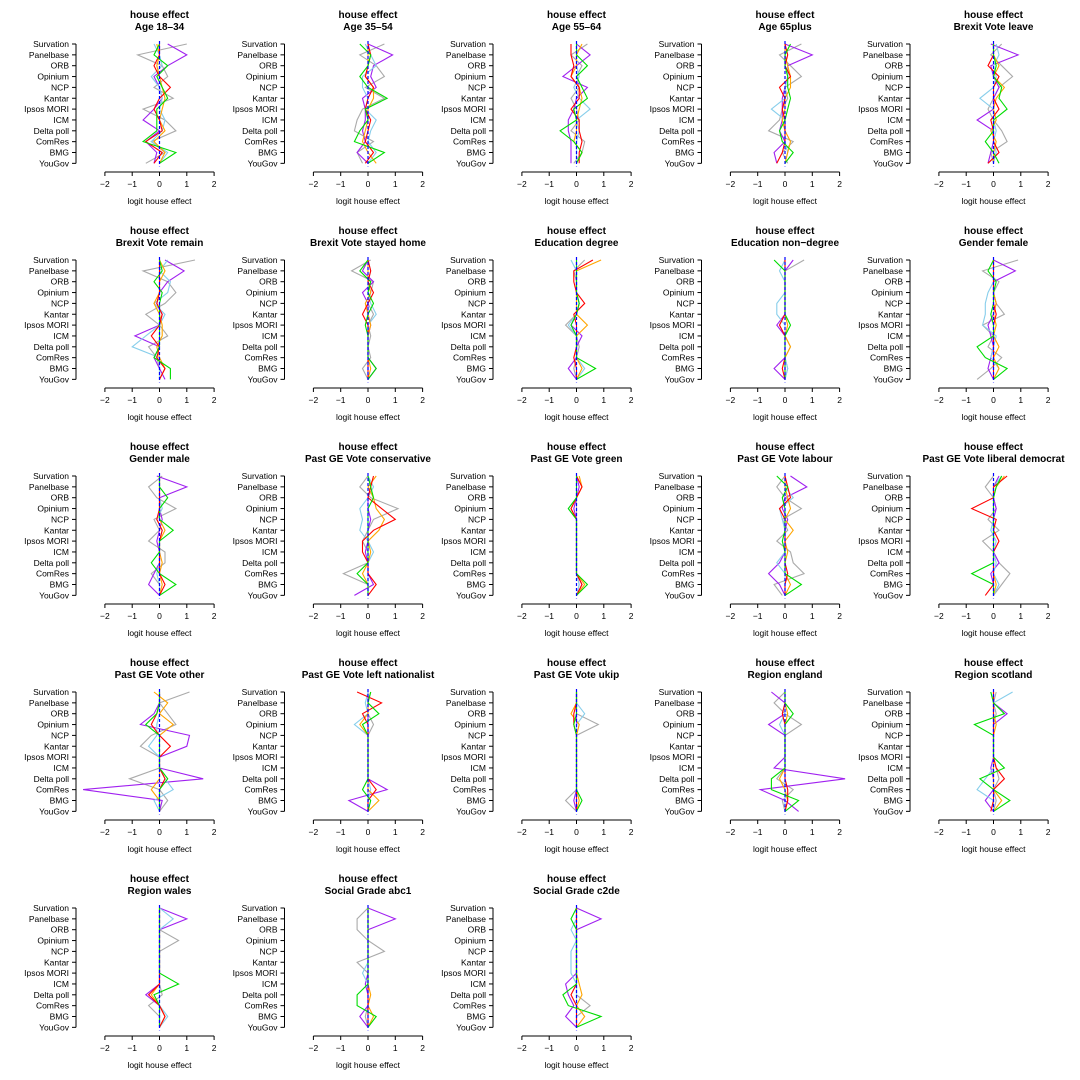 The image size is (1080, 1080). Describe the element at coordinates (160, 891) in the screenshot. I see `panel-subtitle: Region wales` at that location.